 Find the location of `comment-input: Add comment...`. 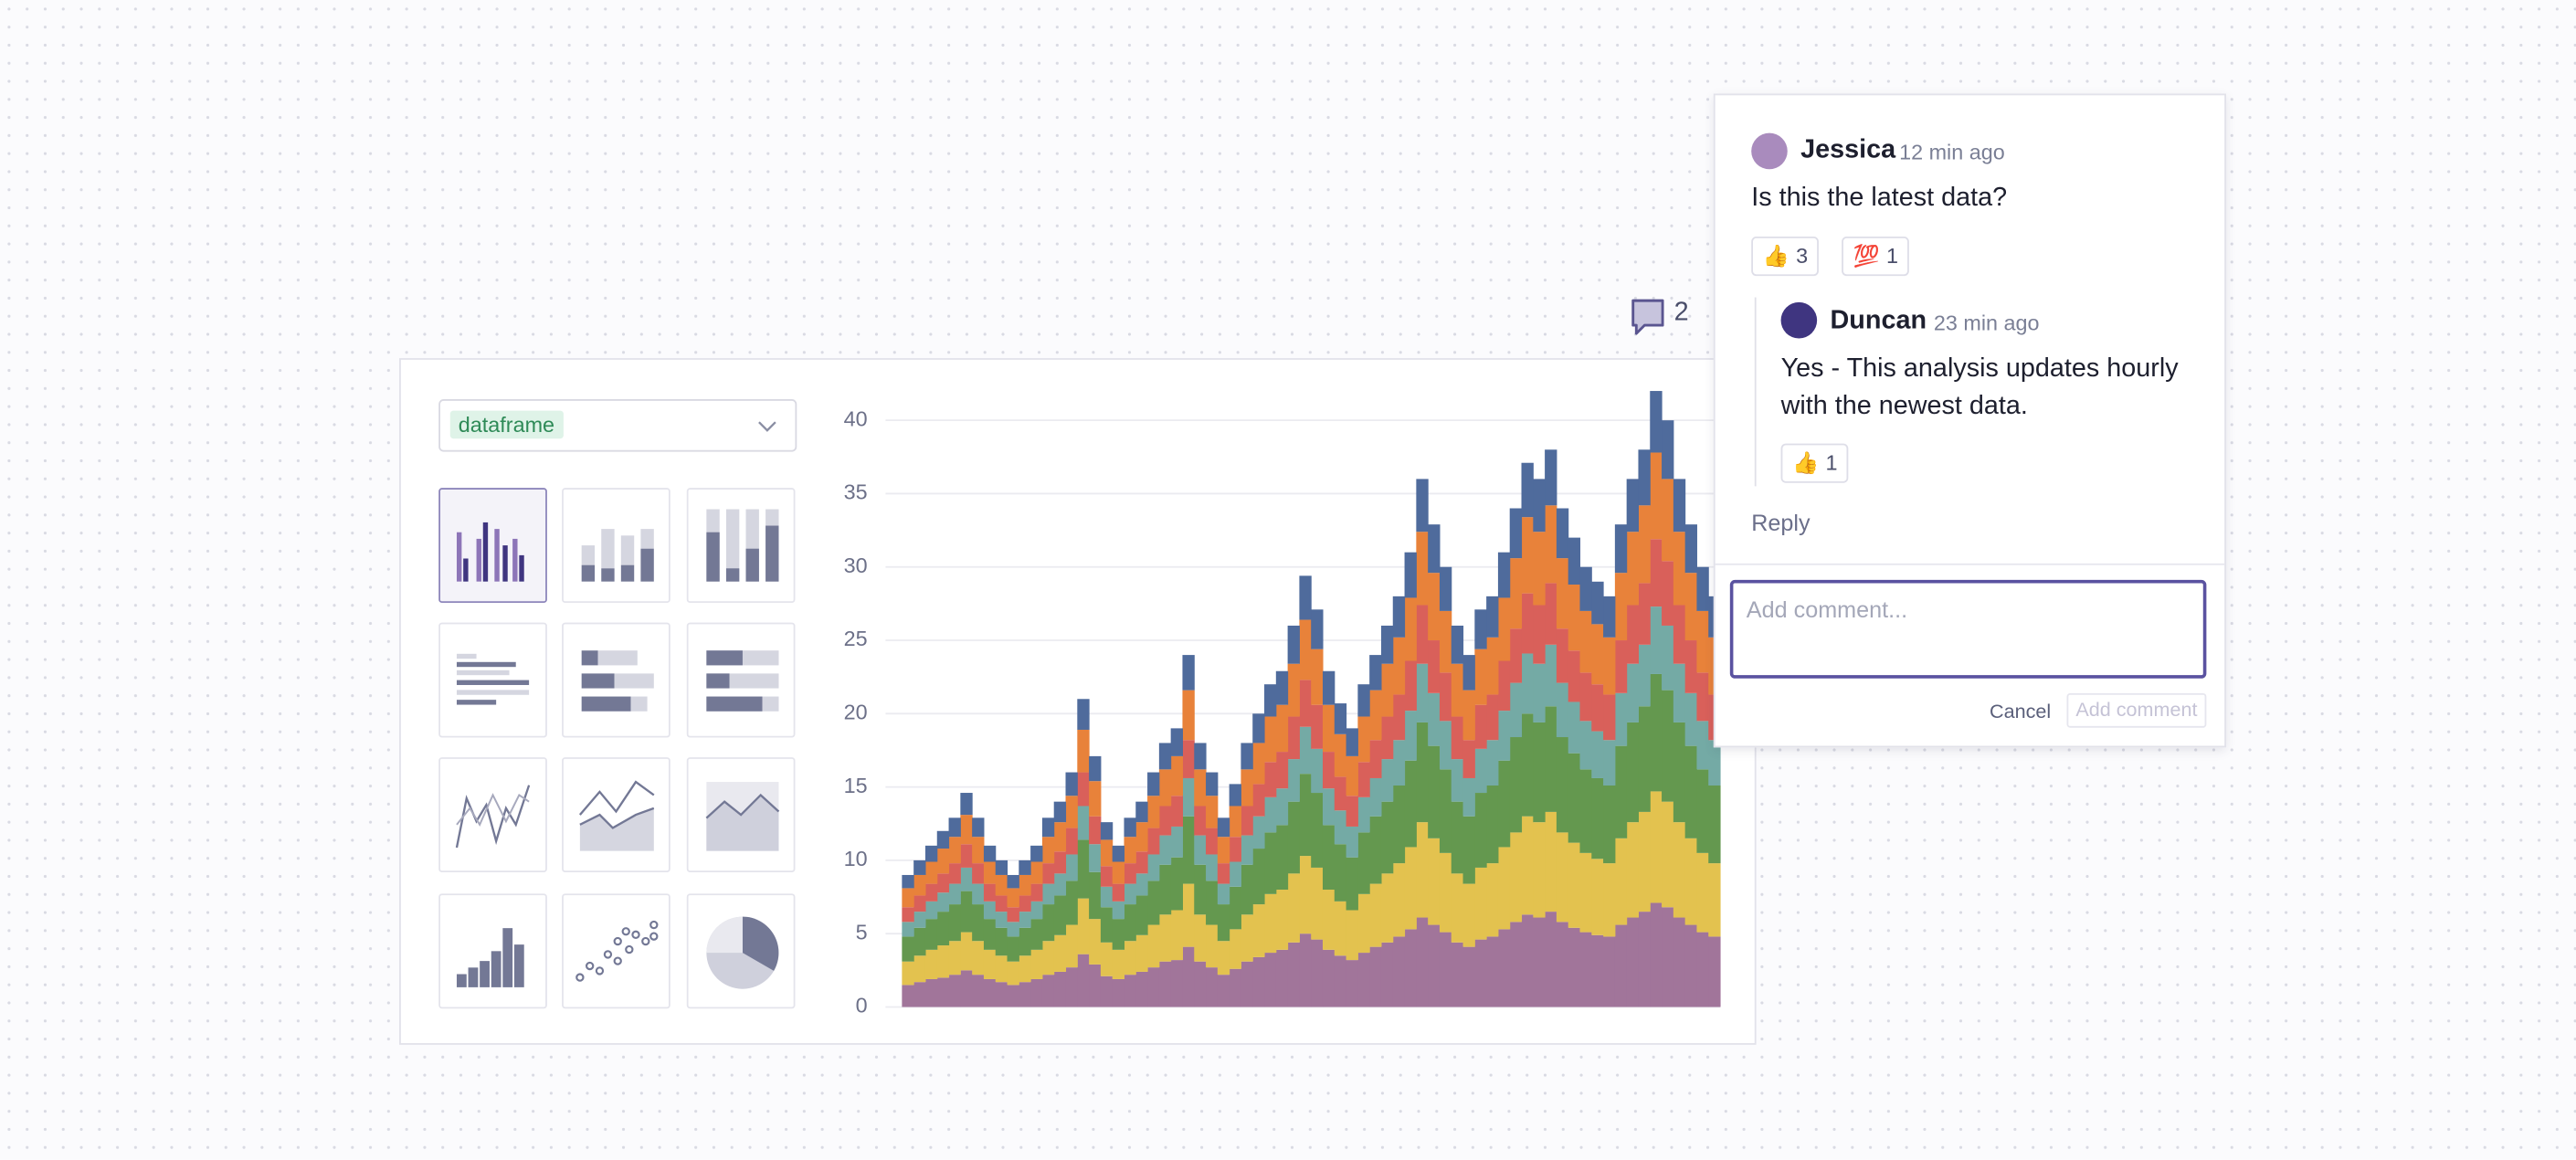

comment-input: Add comment... is located at coordinates (1968, 629).